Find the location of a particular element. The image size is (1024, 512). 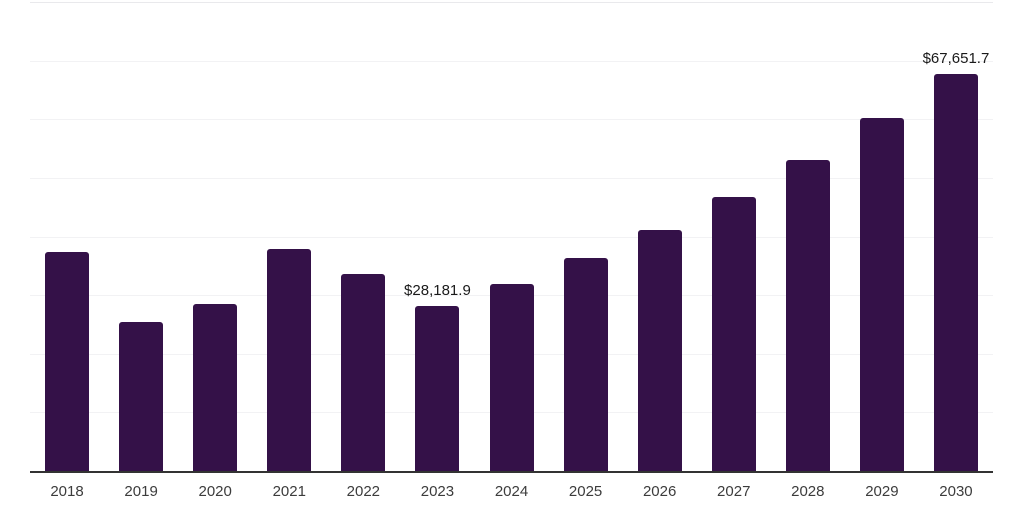

x-tick-label: 2024 is located at coordinates (511, 491).